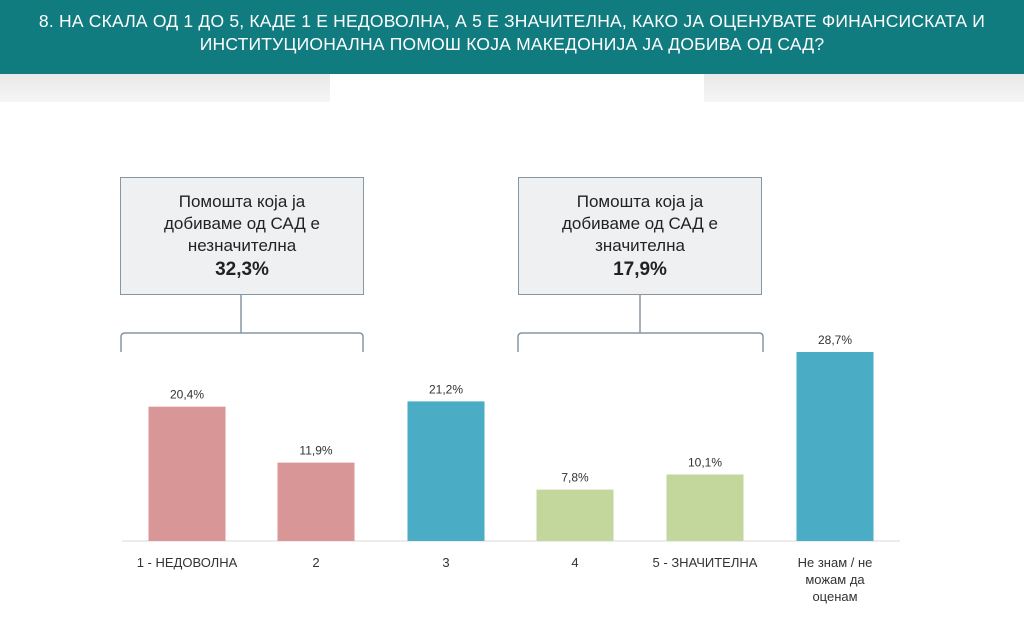 This screenshot has width=1024, height=623. Describe the element at coordinates (242, 201) in the screenshot. I see `callout-insignificant-line-1: Помошта која ја` at that location.